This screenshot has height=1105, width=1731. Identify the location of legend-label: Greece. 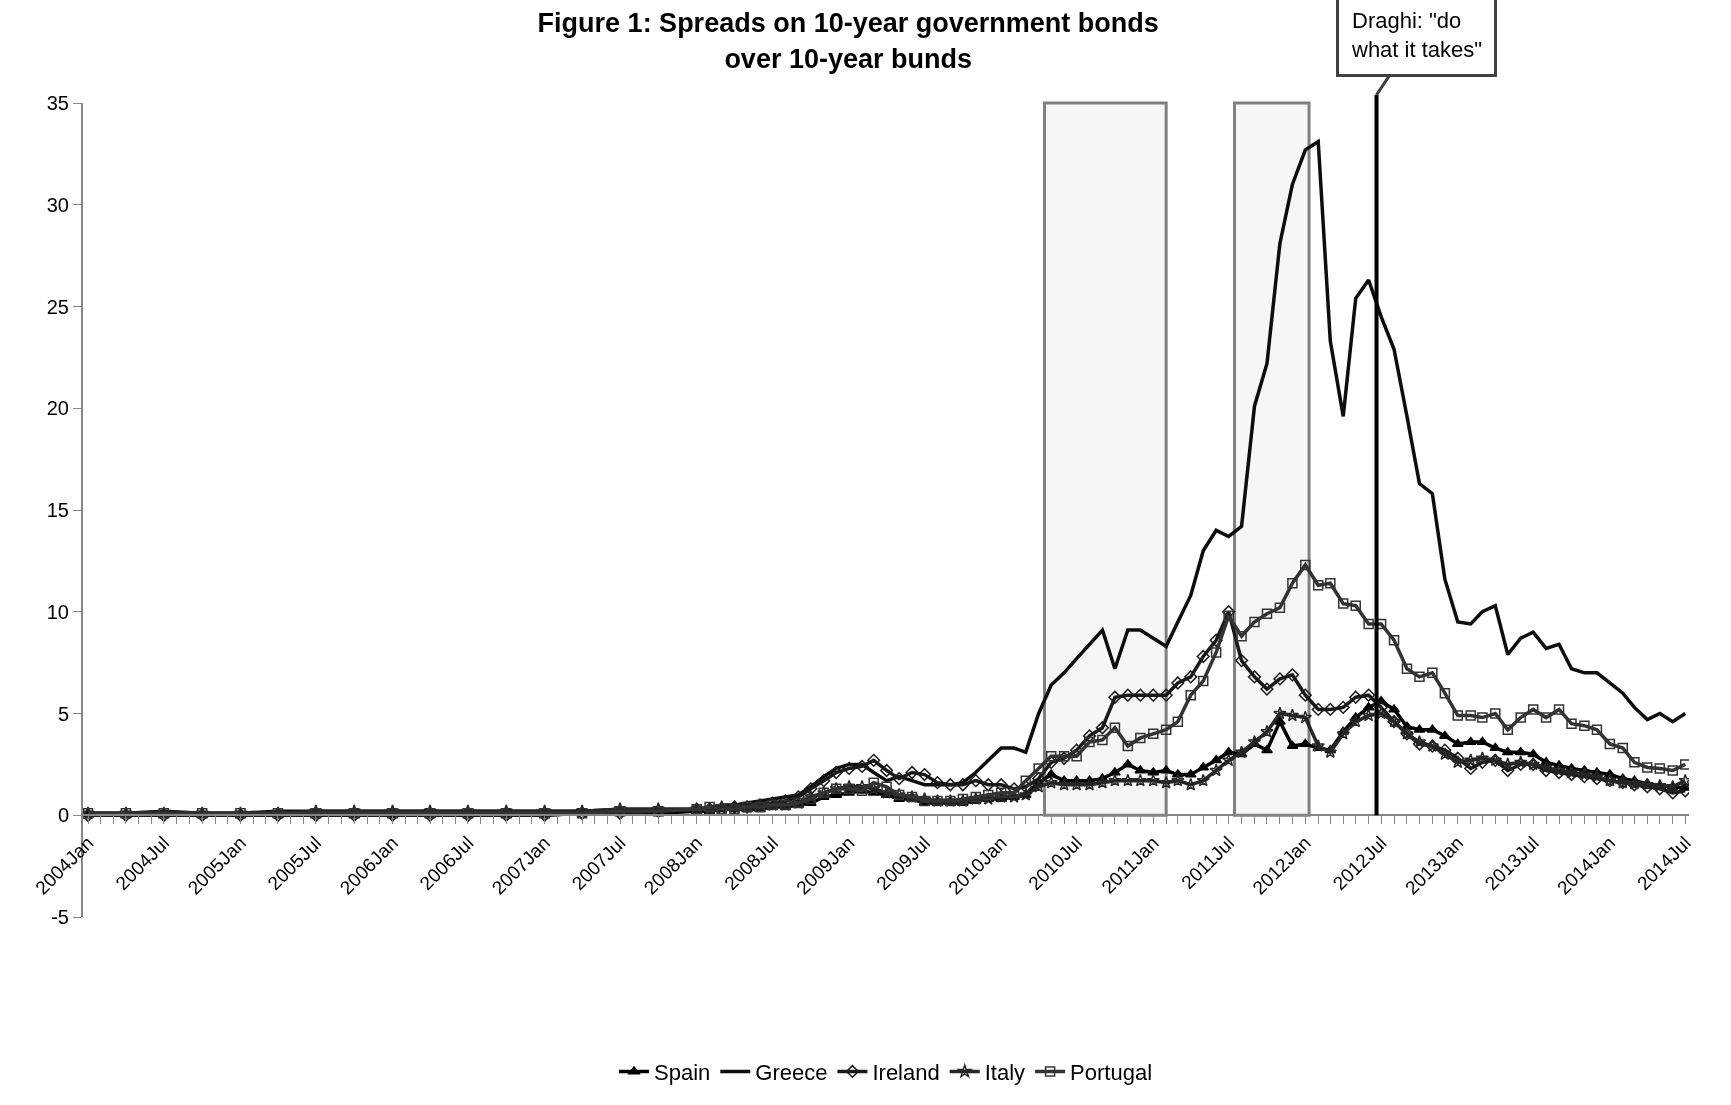
(791, 1073).